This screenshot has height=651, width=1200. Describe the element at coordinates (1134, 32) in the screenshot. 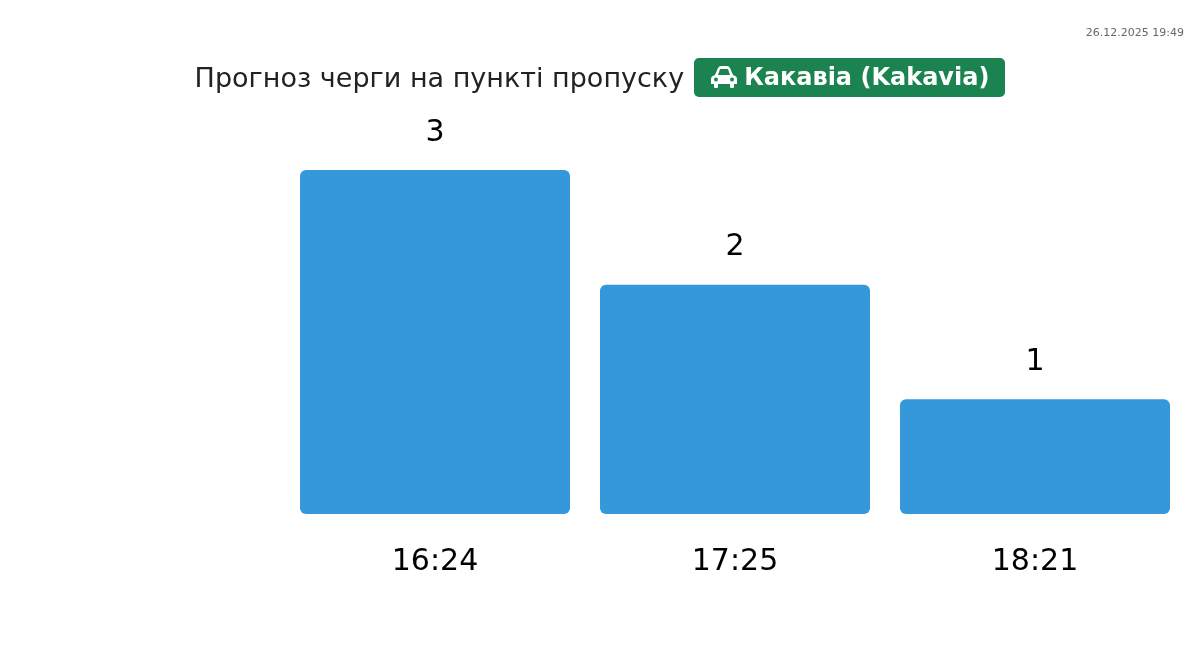

I see `text: 26.12.2025 19:49` at that location.